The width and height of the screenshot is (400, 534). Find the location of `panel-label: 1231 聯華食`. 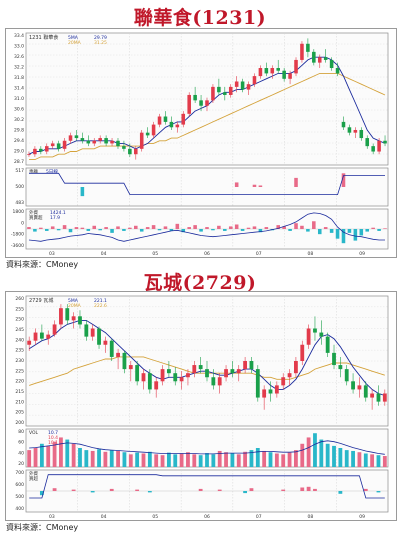

panel-label: 1231 聯華食 is located at coordinates (43, 37).